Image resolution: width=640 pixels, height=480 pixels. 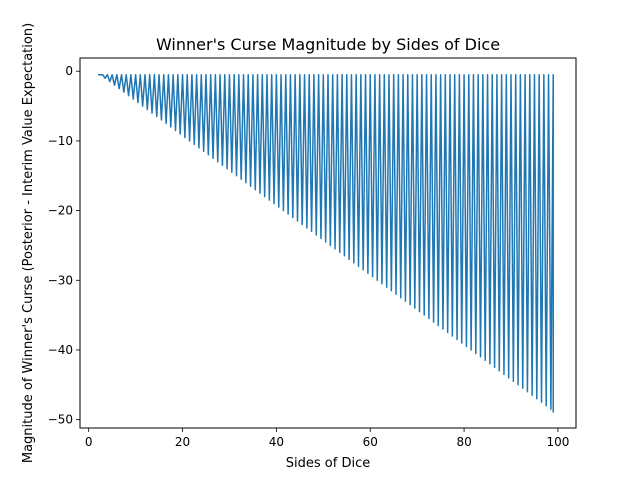 I want to click on y-tick-label: 0, so click(x=69, y=71).